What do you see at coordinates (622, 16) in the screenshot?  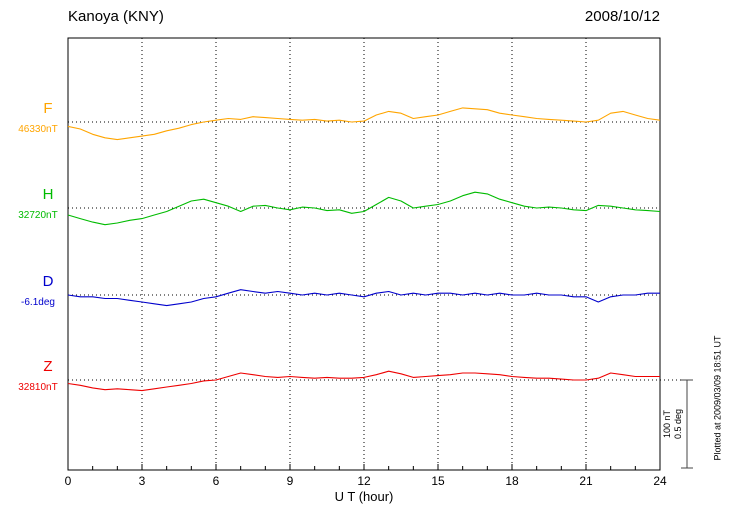 I see `date-label: 2008/10/12` at bounding box center [622, 16].